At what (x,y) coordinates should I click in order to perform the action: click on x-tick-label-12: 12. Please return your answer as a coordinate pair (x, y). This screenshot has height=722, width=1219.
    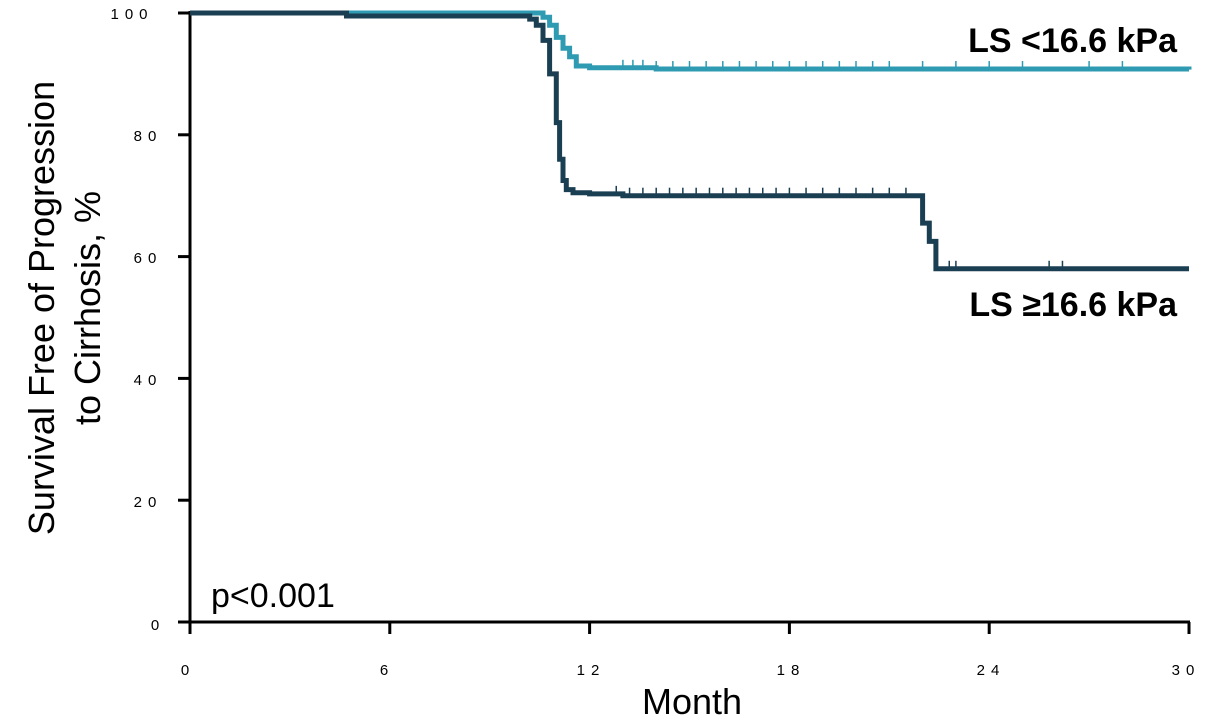
    Looking at the image, I should click on (591, 670).